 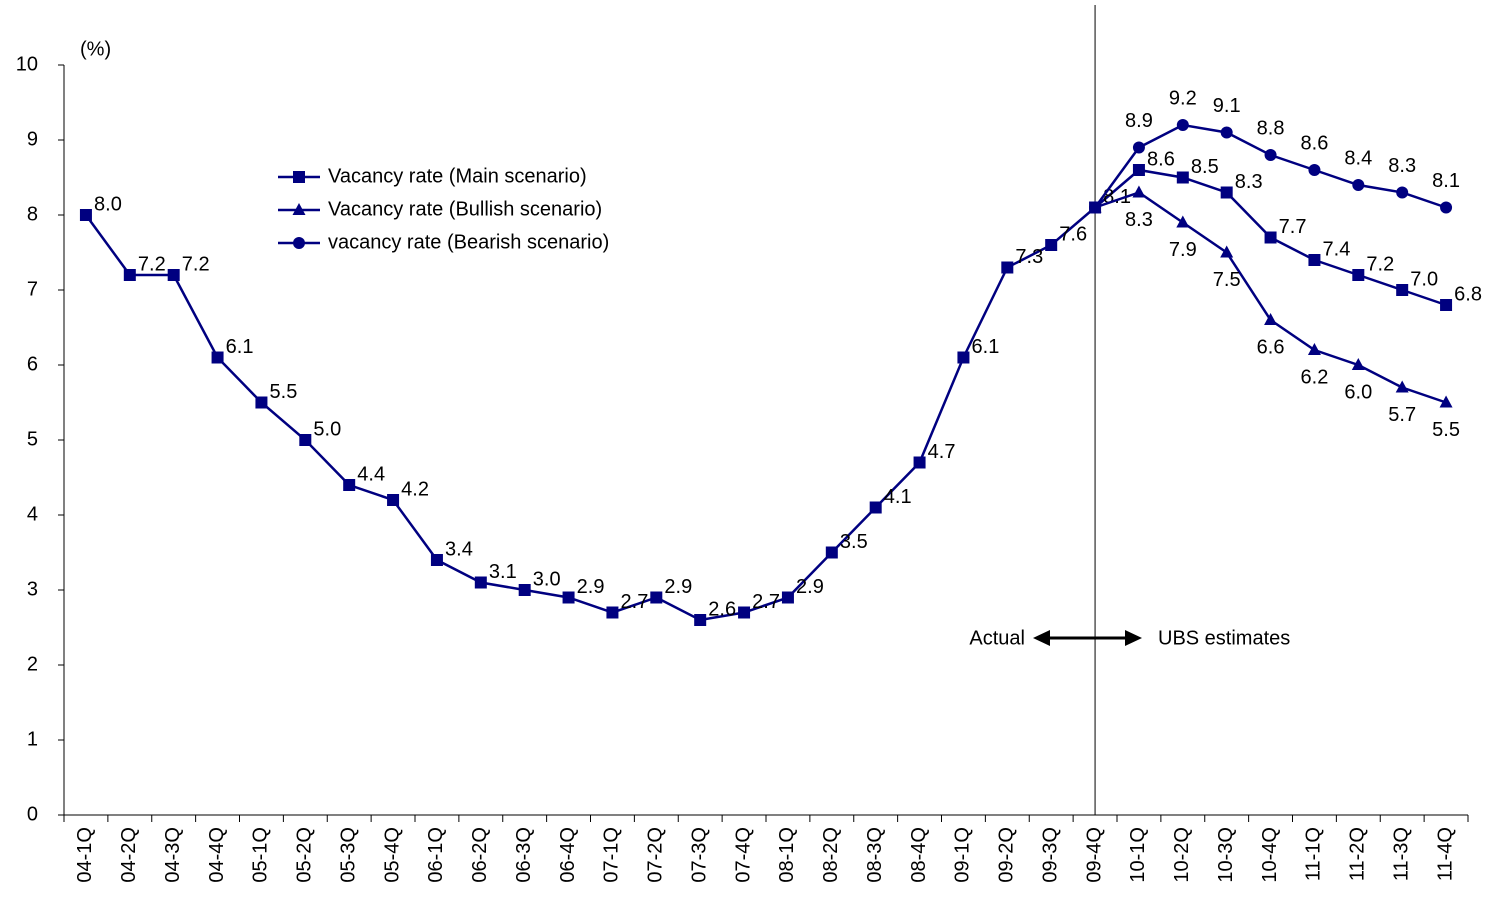 What do you see at coordinates (547, 579) in the screenshot?
I see `data-label: 3.0` at bounding box center [547, 579].